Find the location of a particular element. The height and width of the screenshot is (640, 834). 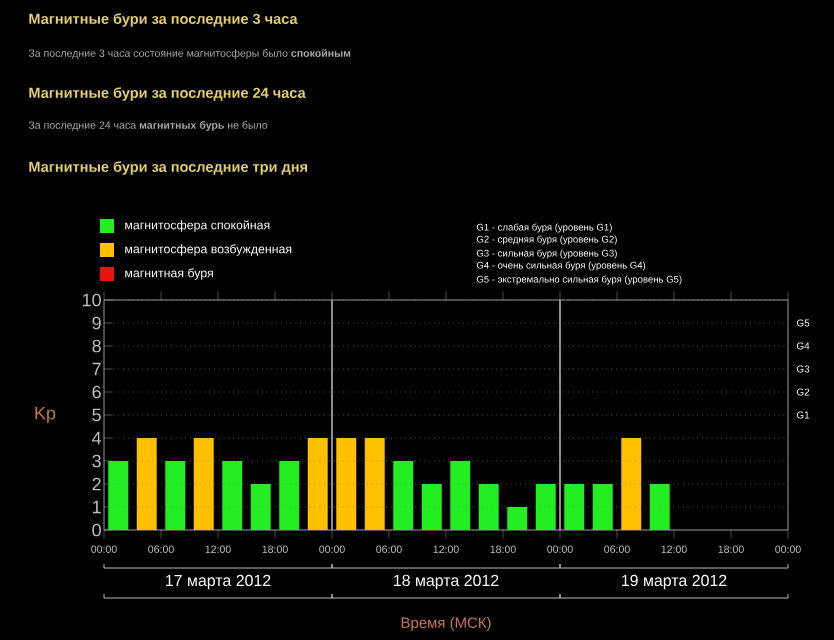

y-tick-label: 2 is located at coordinates (96, 484).